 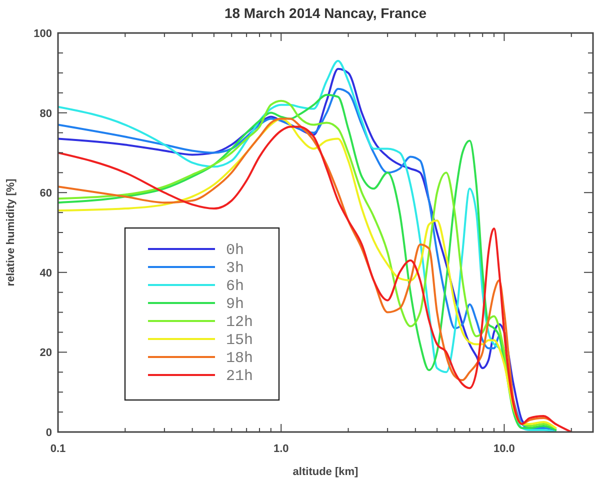 What do you see at coordinates (504, 449) in the screenshot?
I see `x-tick-label: 10.0` at bounding box center [504, 449].